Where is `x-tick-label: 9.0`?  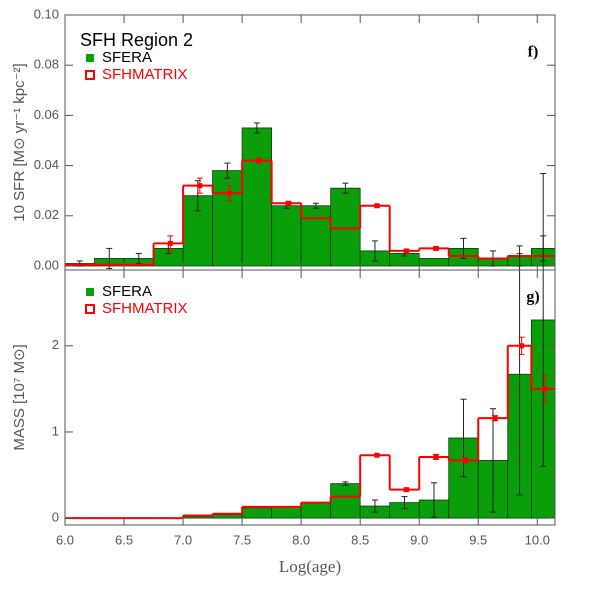
x-tick-label: 9.0 is located at coordinates (419, 539).